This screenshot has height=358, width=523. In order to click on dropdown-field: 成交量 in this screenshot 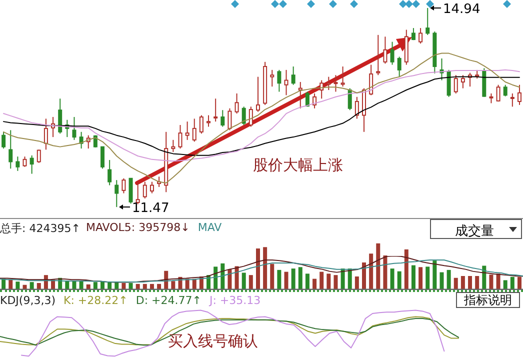, I will do `click(476, 229)`.